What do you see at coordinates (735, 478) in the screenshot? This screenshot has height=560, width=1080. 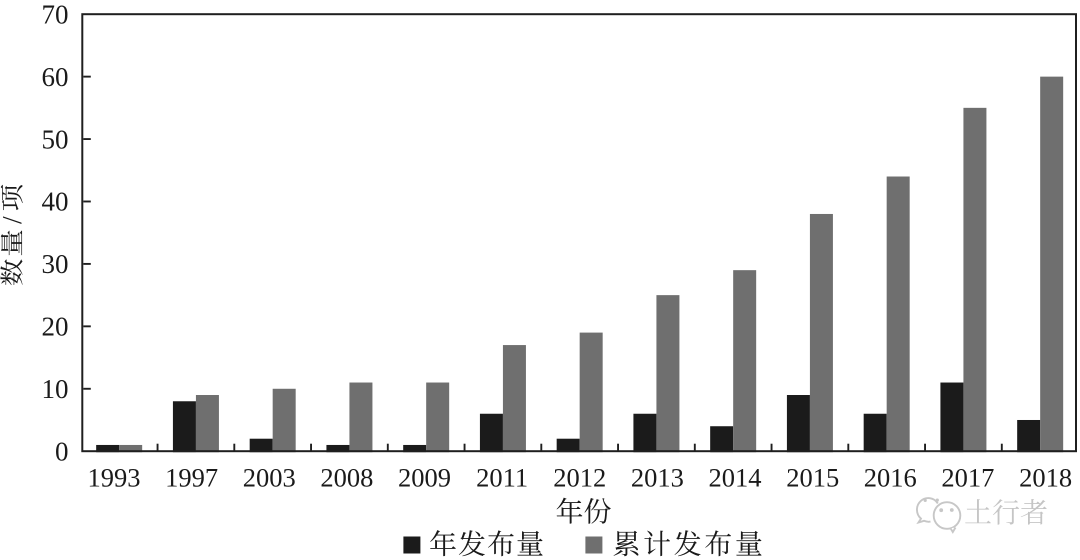 I see `svg-text: 2014` at bounding box center [735, 478].